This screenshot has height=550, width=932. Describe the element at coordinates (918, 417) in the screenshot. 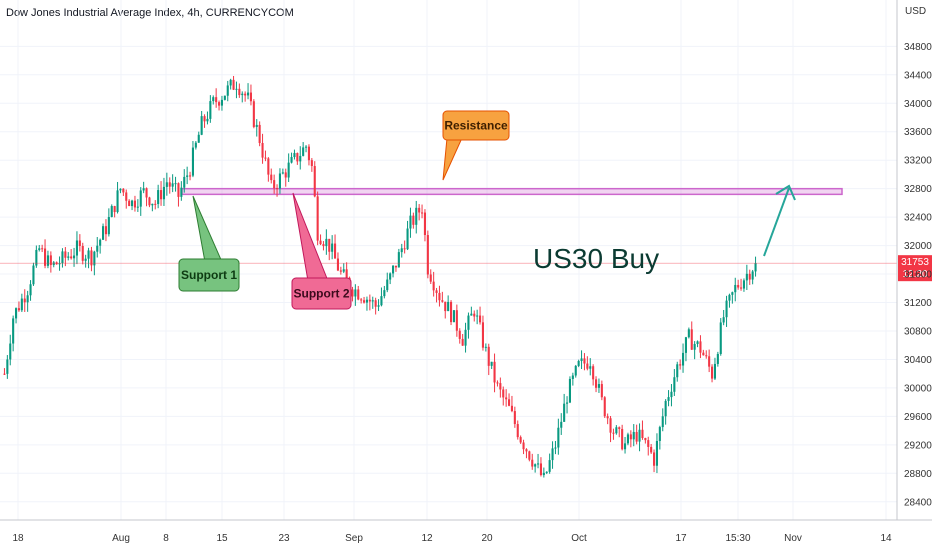

I see `y-tick-label: 29600` at that location.